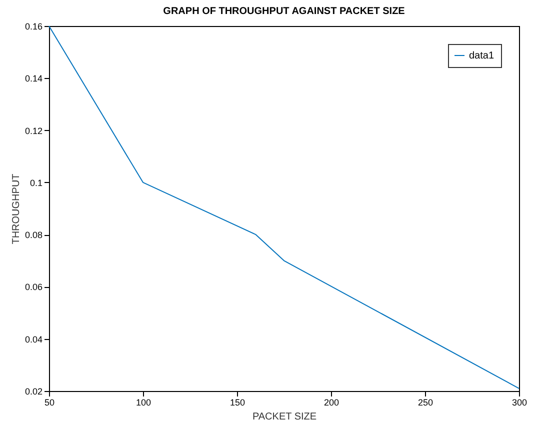 The width and height of the screenshot is (558, 444). I want to click on y-tick-label: 0.16, so click(33, 27).